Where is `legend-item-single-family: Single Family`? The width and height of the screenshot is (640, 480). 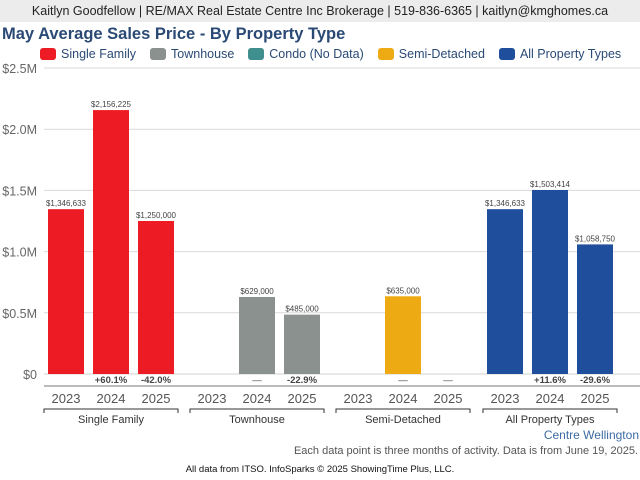
legend-item-single-family: Single Family is located at coordinates (88, 54).